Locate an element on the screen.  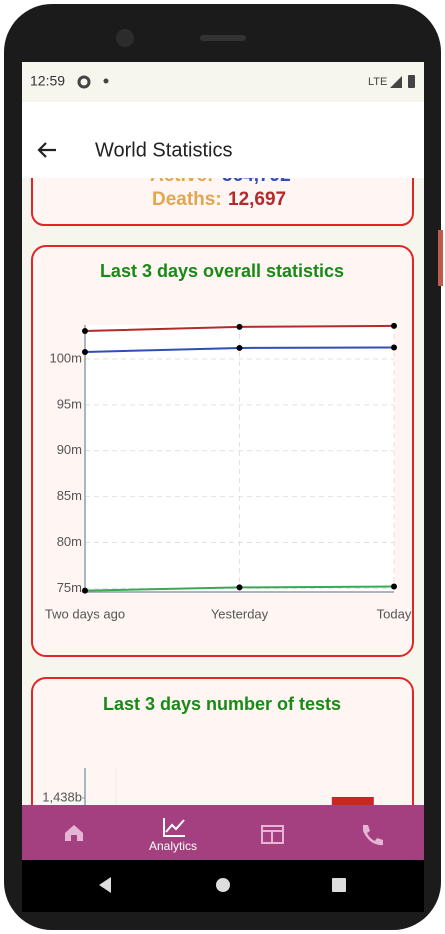
settings-icon is located at coordinates (84, 82).